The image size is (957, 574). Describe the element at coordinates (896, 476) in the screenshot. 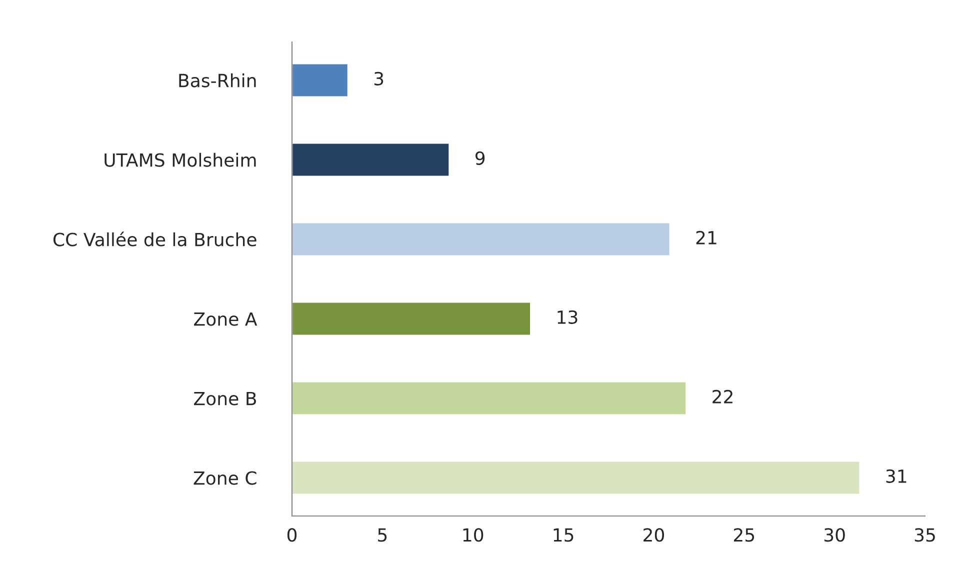

I see `data-label: 31` at that location.